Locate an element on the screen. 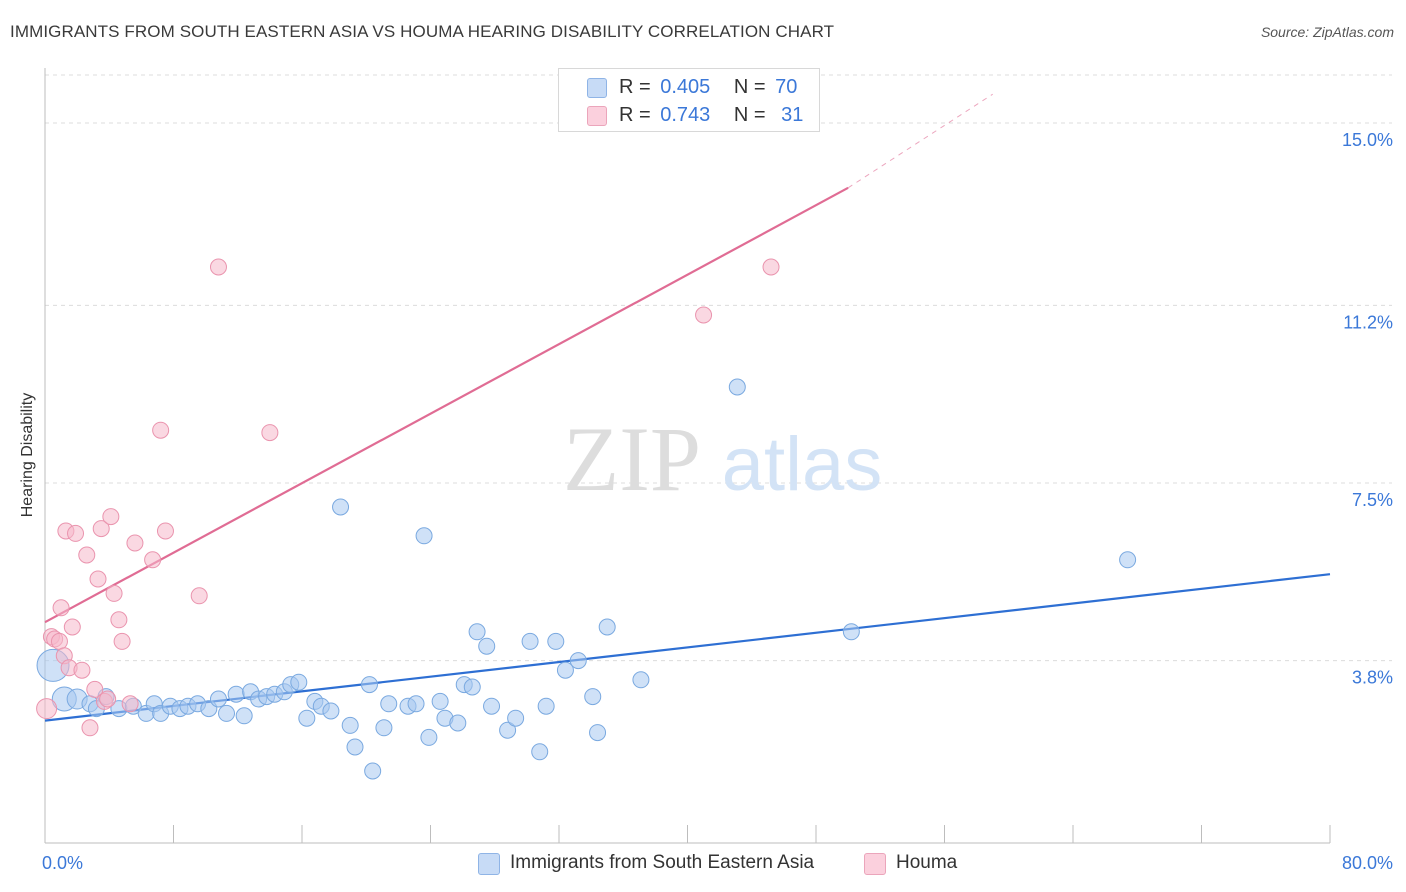 Image resolution: width=1406 pixels, height=892 pixels. series-legend: Immigrants from South Eastern Asia Houma is located at coordinates (703, 866).